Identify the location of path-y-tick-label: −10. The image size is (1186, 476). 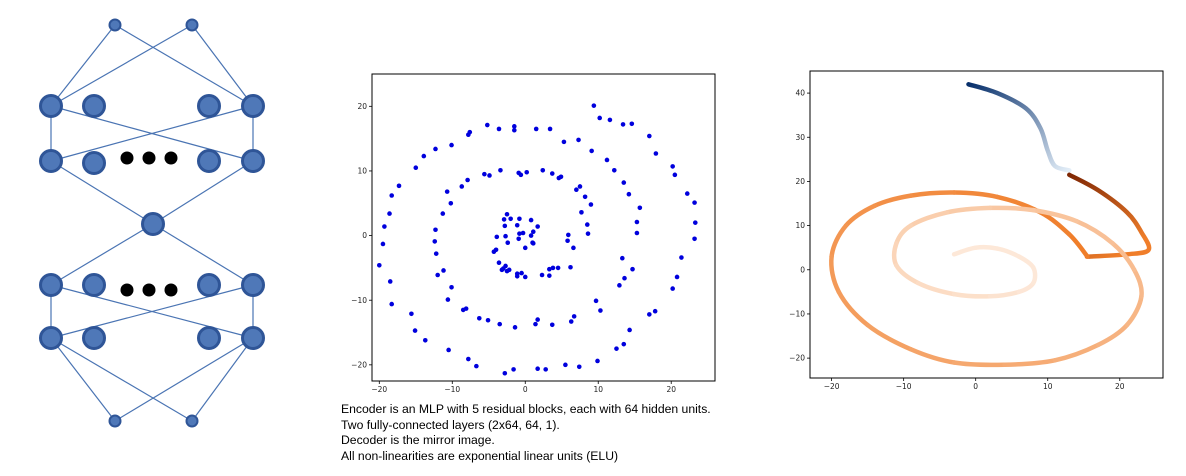
(797, 314).